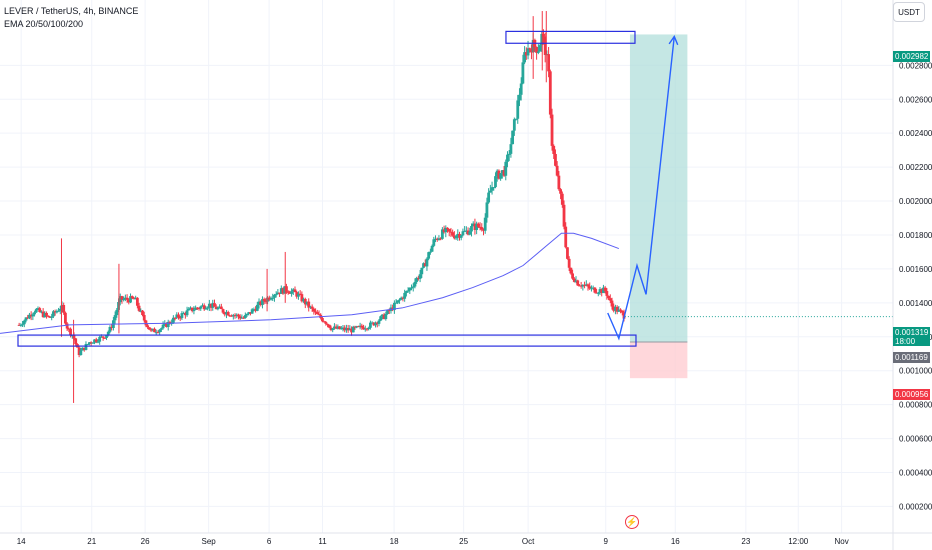  I want to click on indicator-legend: EMA 20/50/100/200, so click(44, 24).